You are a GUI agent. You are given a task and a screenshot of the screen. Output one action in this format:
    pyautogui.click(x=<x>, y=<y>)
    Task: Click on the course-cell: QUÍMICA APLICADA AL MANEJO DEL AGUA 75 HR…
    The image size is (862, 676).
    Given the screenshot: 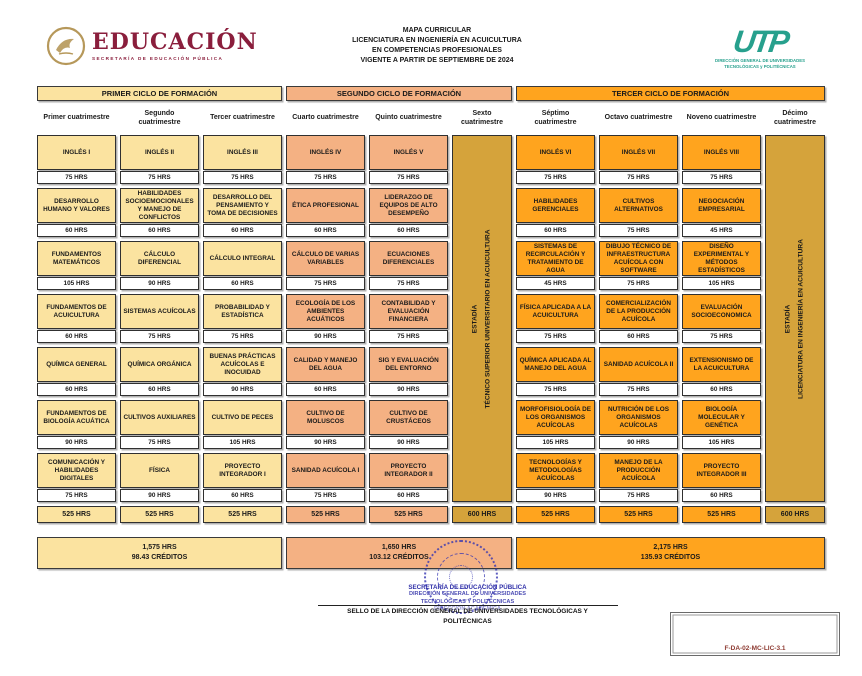 What is the action you would take?
    pyautogui.click(x=555, y=371)
    